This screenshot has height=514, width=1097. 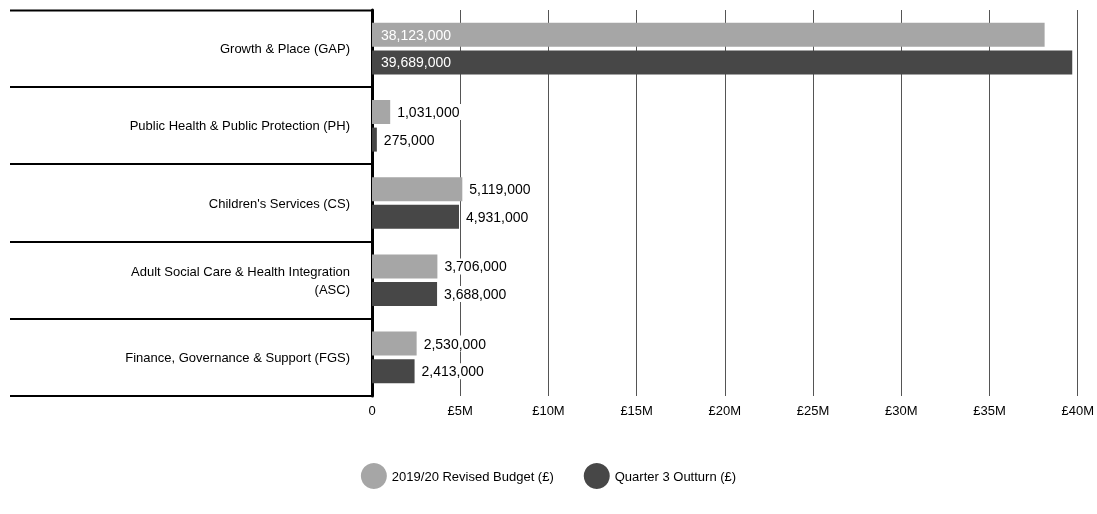 What do you see at coordinates (409, 139) in the screenshot?
I see `data-label: 275,000` at bounding box center [409, 139].